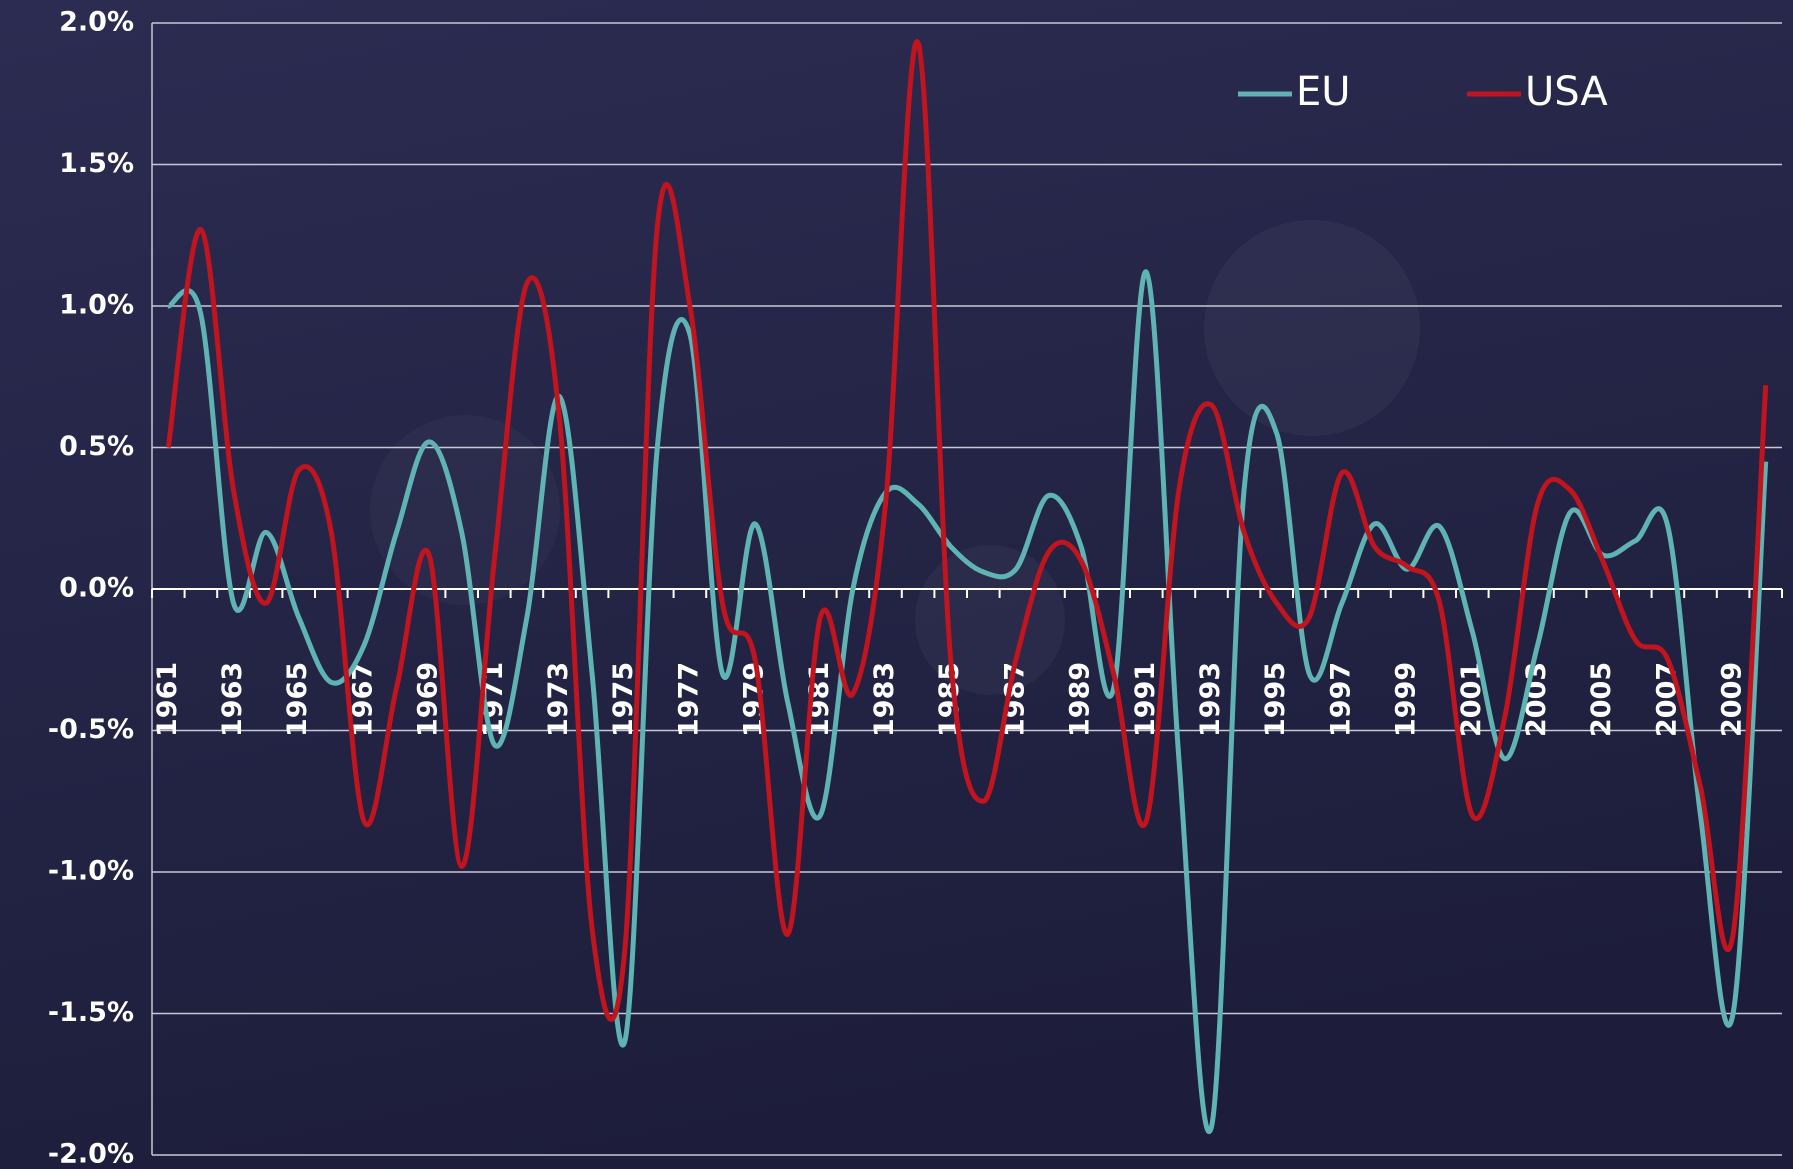  Describe the element at coordinates (1666, 699) in the screenshot. I see `x-tick-label: 2007` at that location.